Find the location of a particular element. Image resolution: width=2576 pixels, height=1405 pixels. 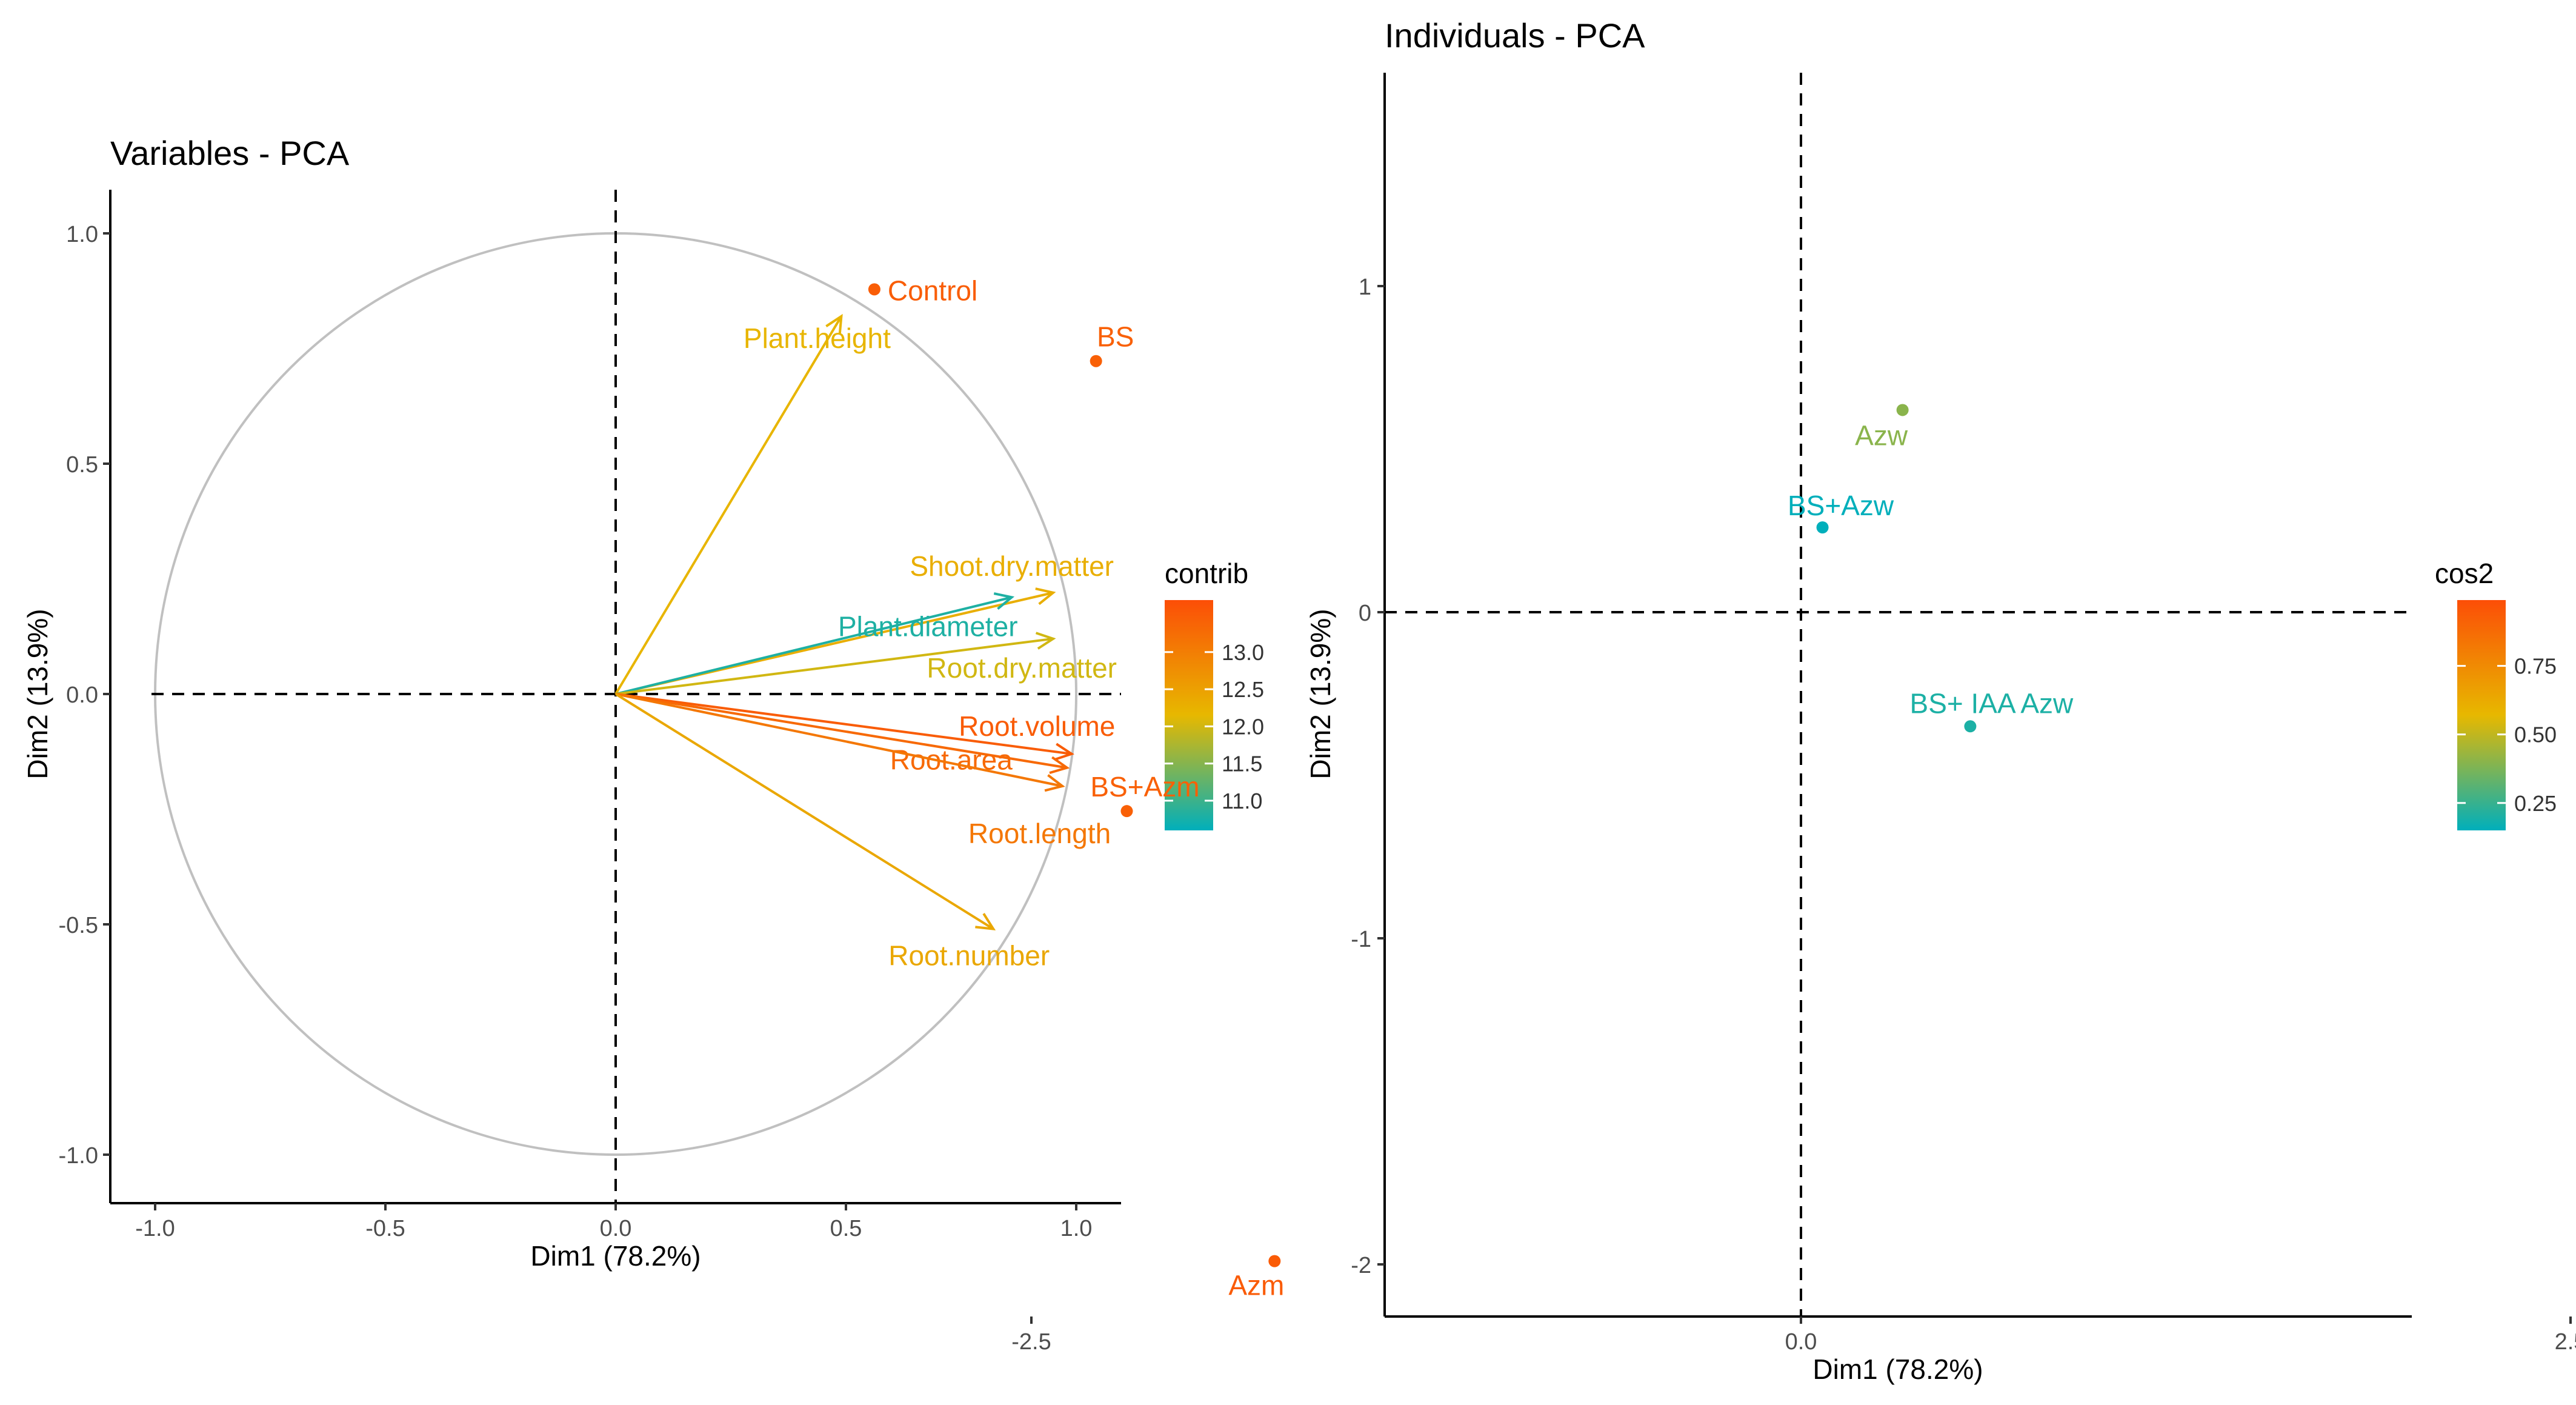

contrib-legend-title: contrib is located at coordinates (1206, 573).